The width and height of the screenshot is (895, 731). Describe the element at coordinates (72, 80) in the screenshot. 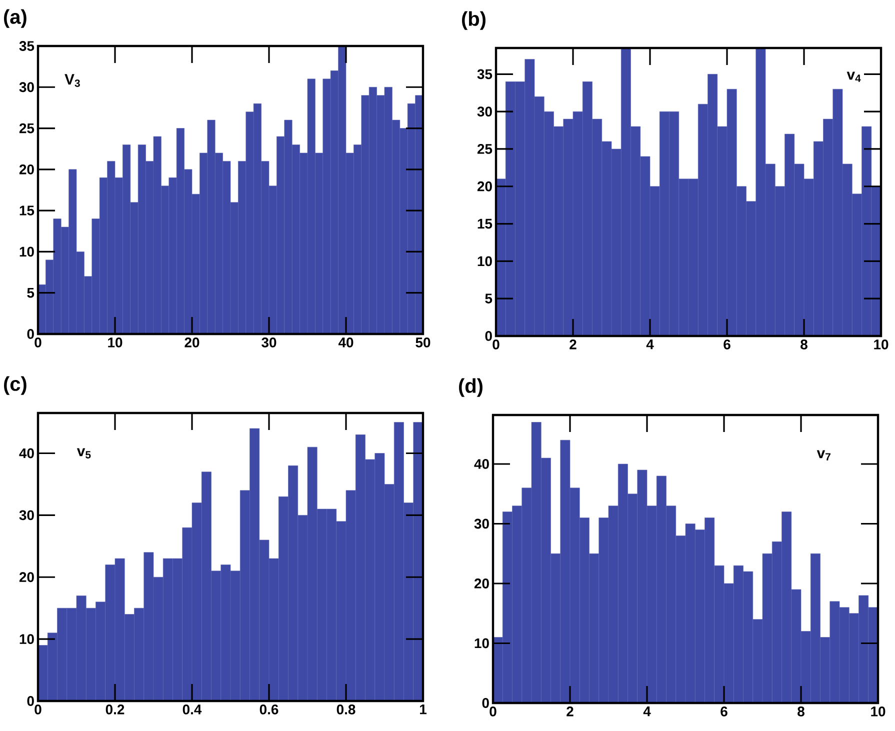

I see `annotation: V$_{3}$` at that location.